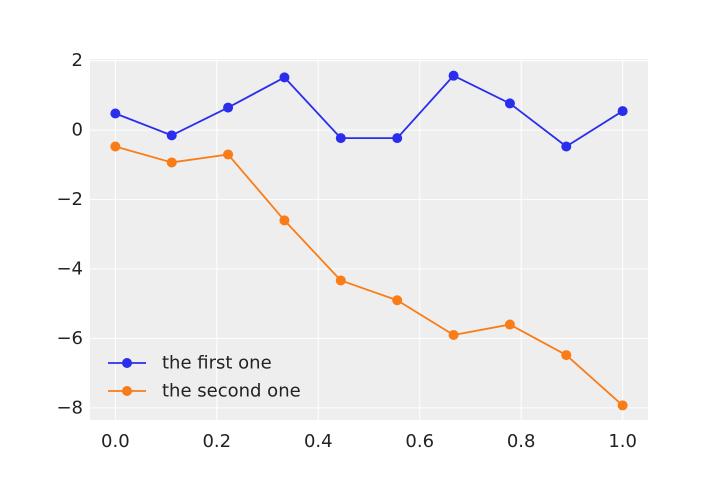  Describe the element at coordinates (369, 441) in the screenshot. I see `x-axis-tick-labels: 0.0 0.2 0.4 0.6 0.8 1.0` at that location.